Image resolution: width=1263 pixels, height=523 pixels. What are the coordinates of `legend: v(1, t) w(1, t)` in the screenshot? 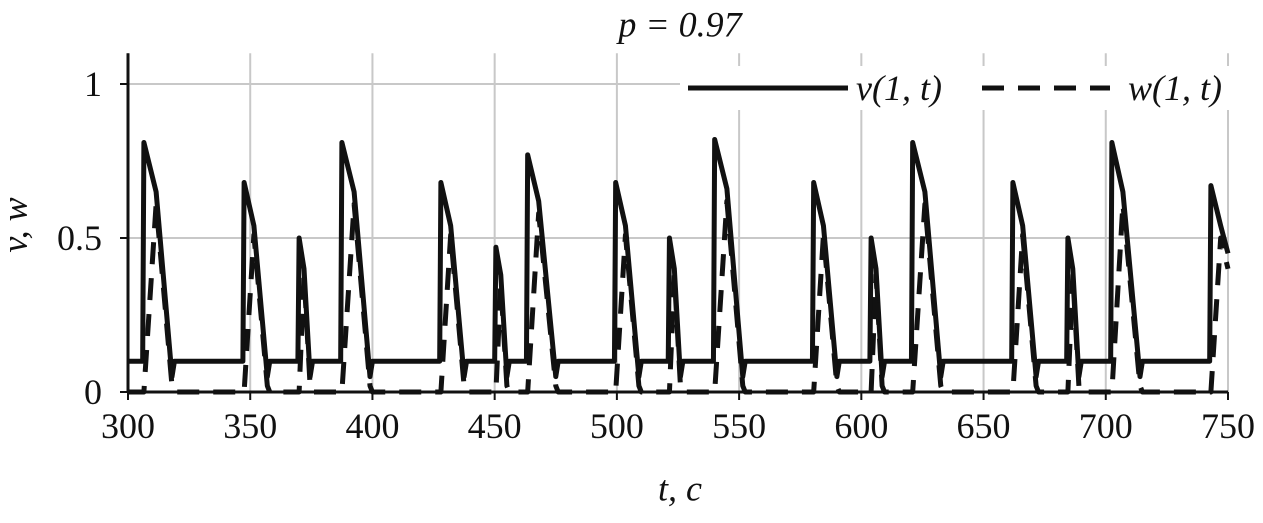 It's located at (970, 88).